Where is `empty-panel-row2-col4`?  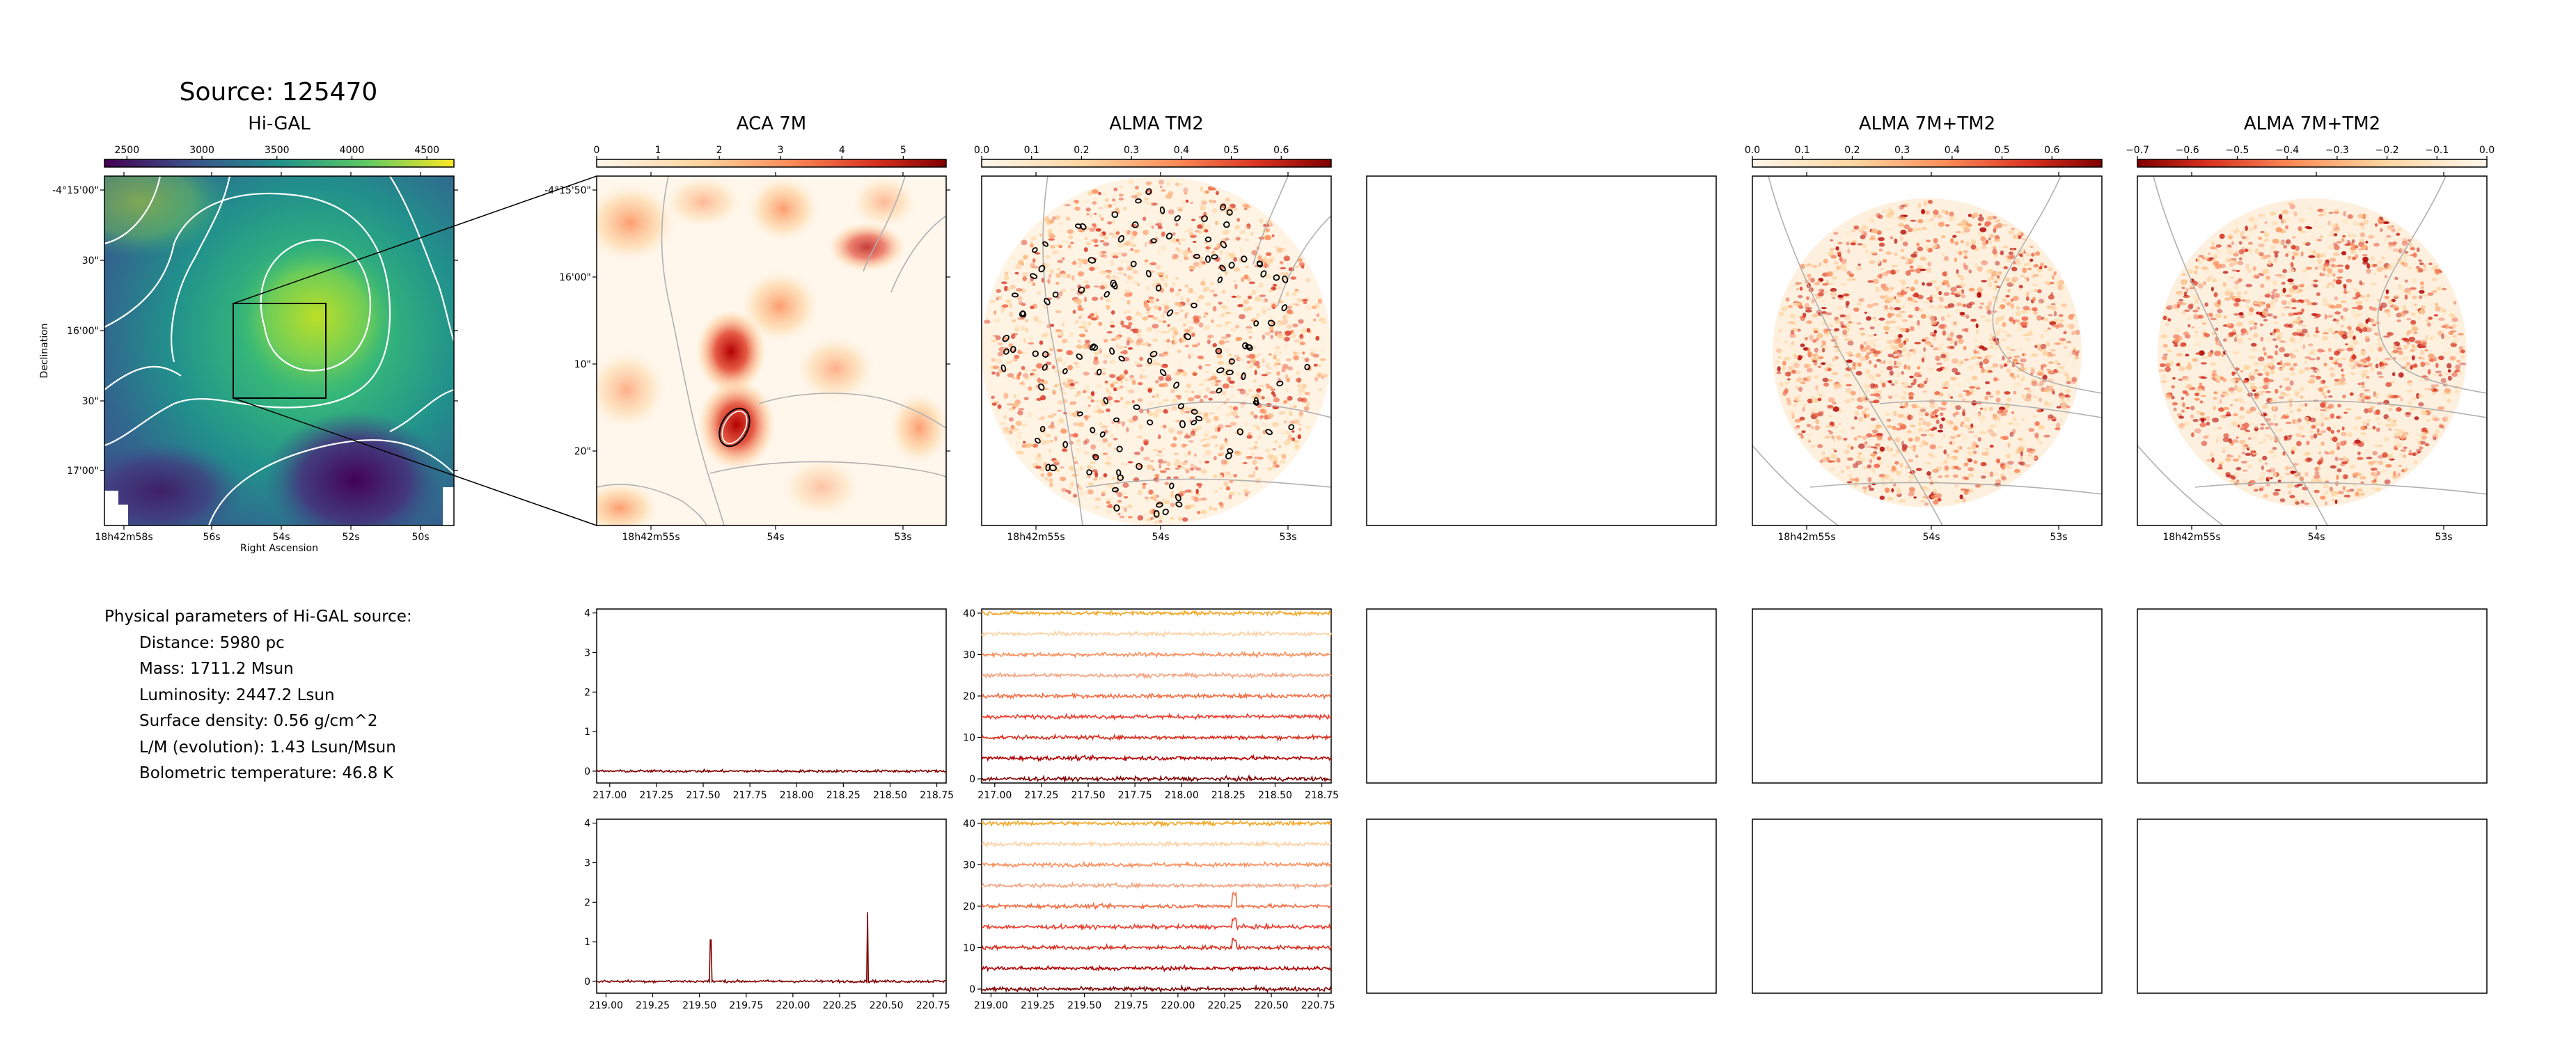
empty-panel-row2-col4 is located at coordinates (1541, 696).